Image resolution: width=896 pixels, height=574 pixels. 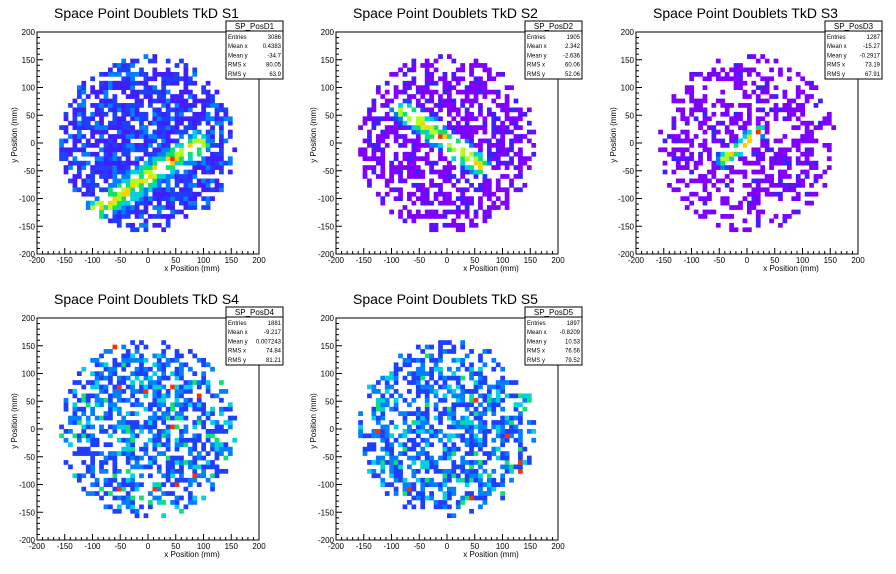 What do you see at coordinates (474, 546) in the screenshot?
I see `x-tick-label: 50` at bounding box center [474, 546].